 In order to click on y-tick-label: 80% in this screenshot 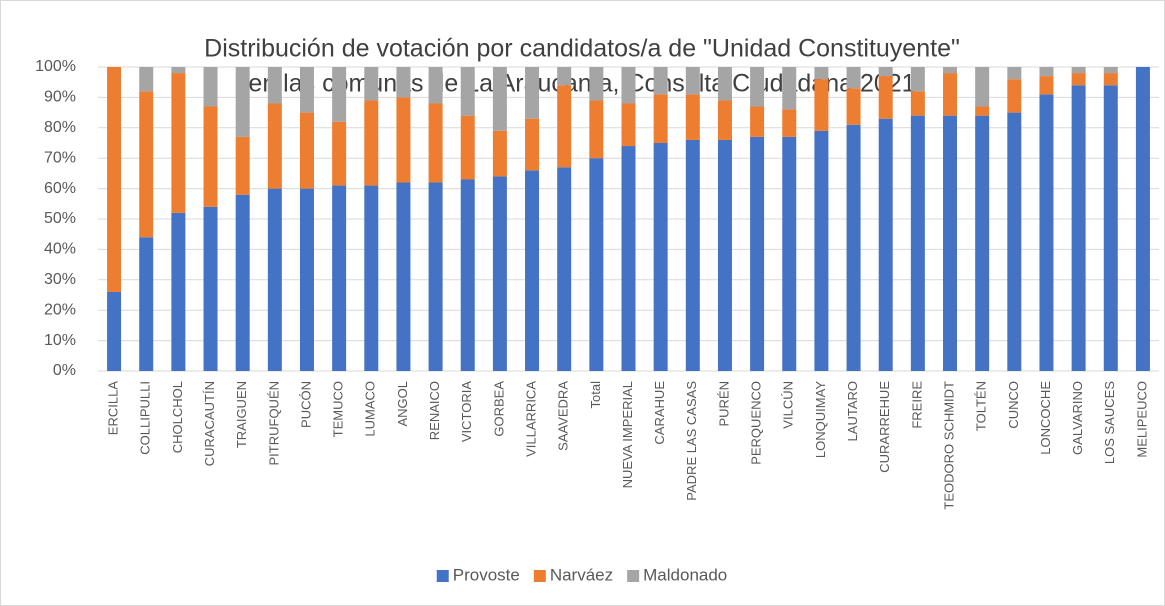, I will do `click(60, 127)`.